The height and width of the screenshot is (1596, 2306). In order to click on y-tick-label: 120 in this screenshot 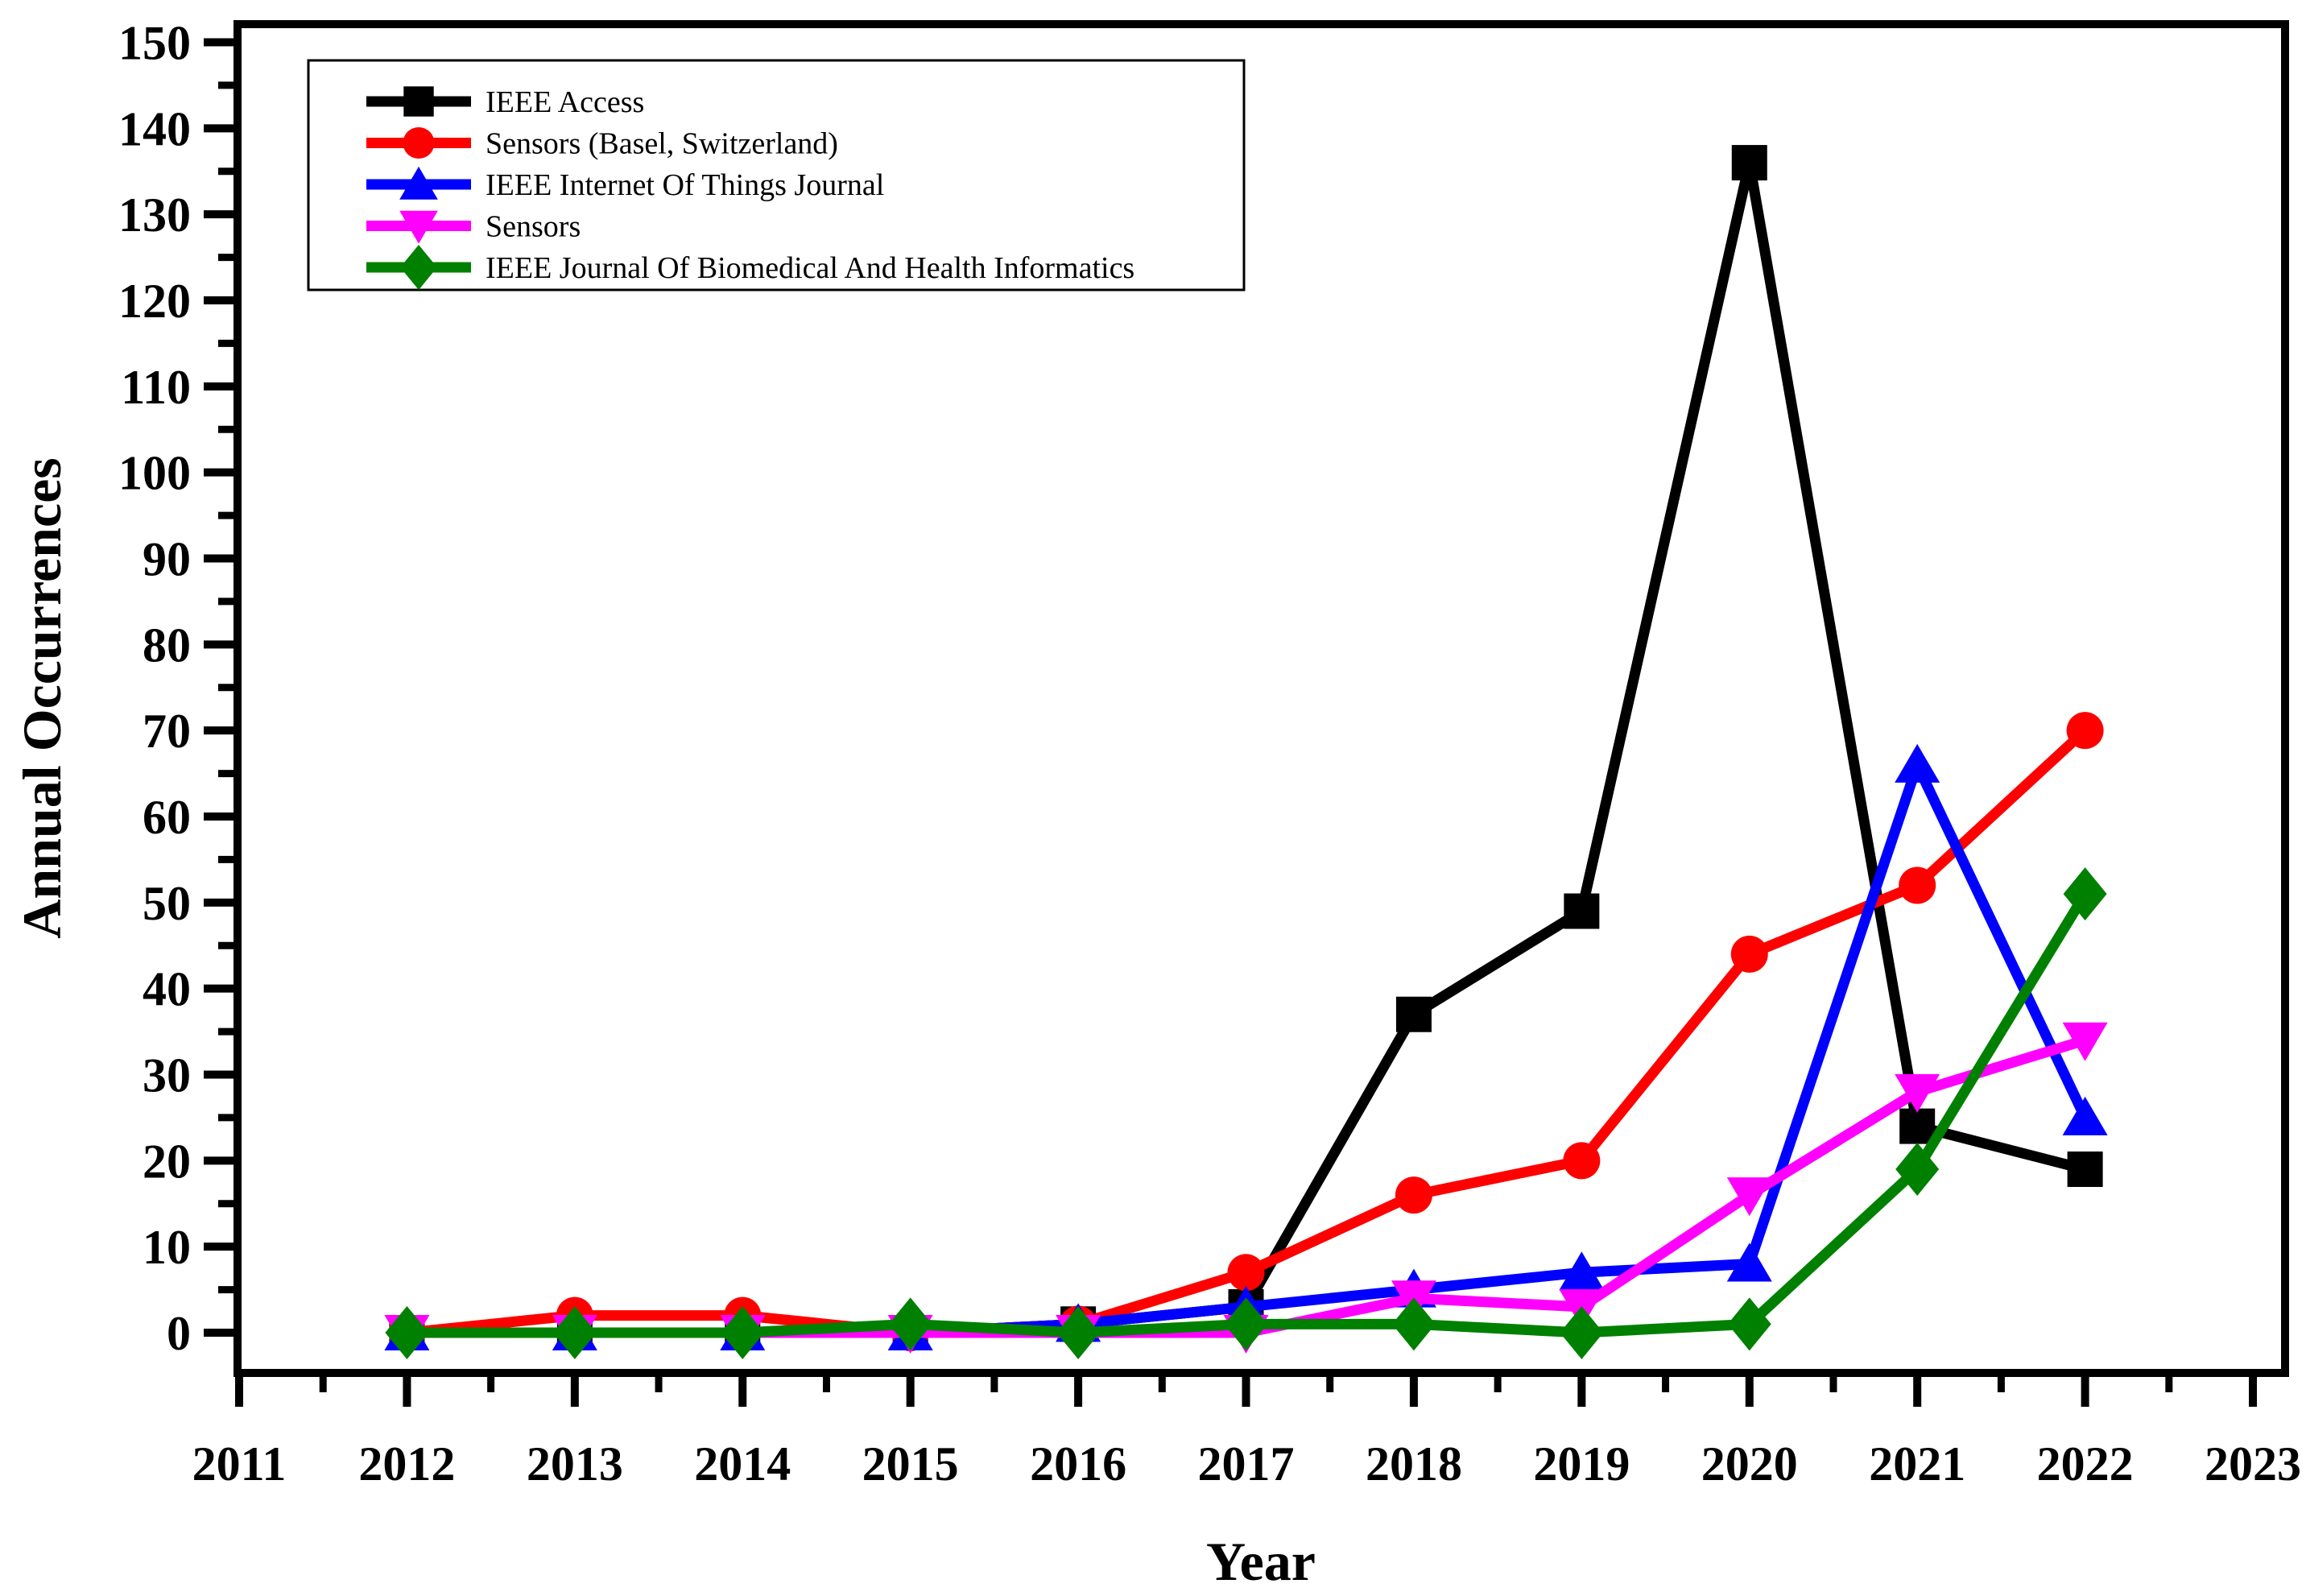, I will do `click(154, 301)`.